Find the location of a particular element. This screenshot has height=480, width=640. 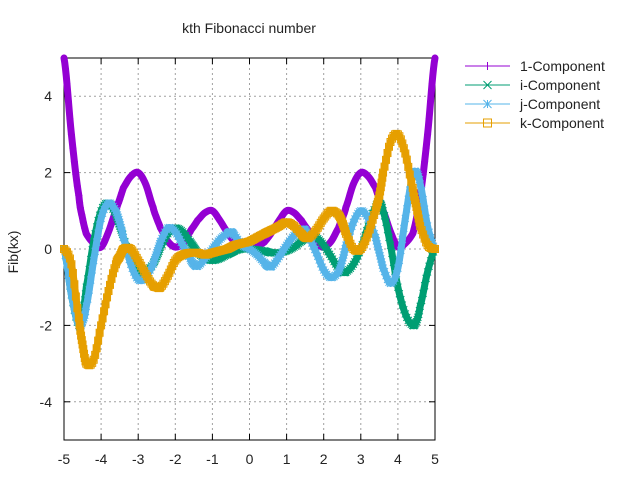

legend-label-k-component: k-Component is located at coordinates (562, 123).